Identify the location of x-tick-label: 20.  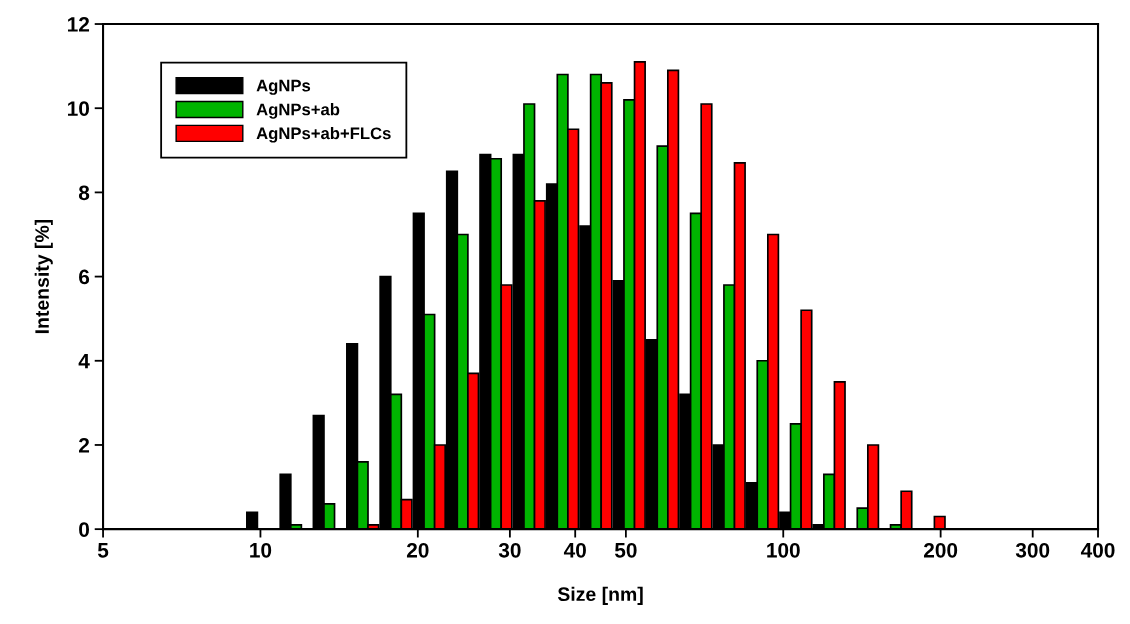
(417, 550).